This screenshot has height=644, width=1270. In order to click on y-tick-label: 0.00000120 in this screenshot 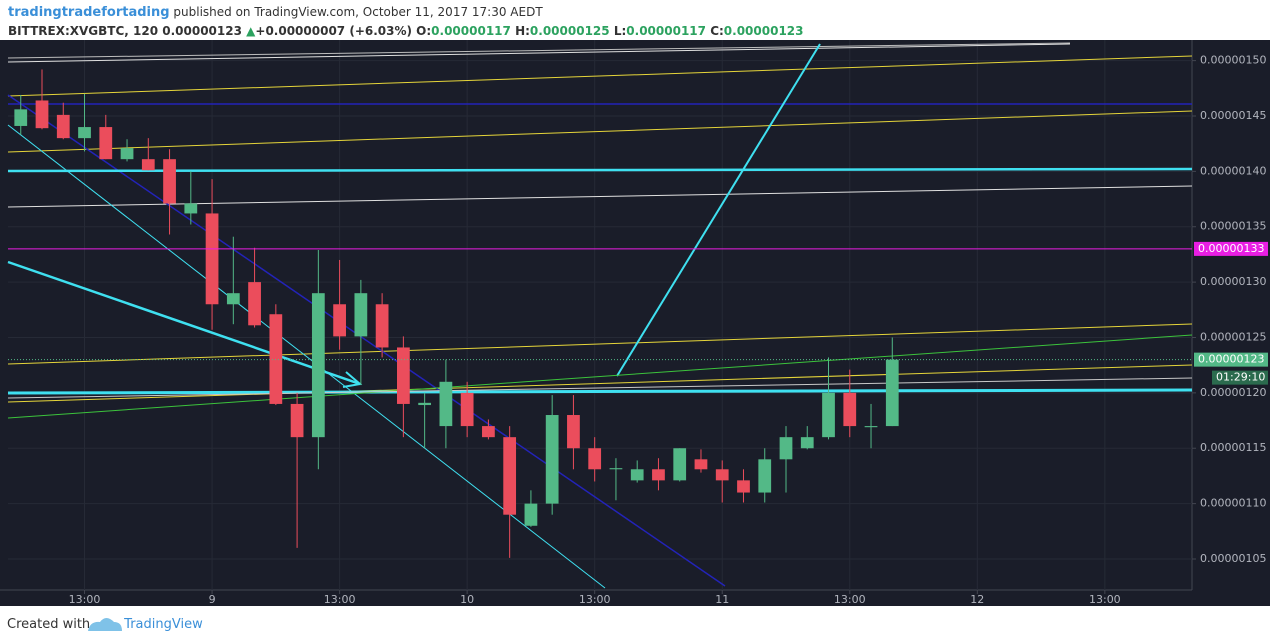, I will do `click(1233, 392)`.